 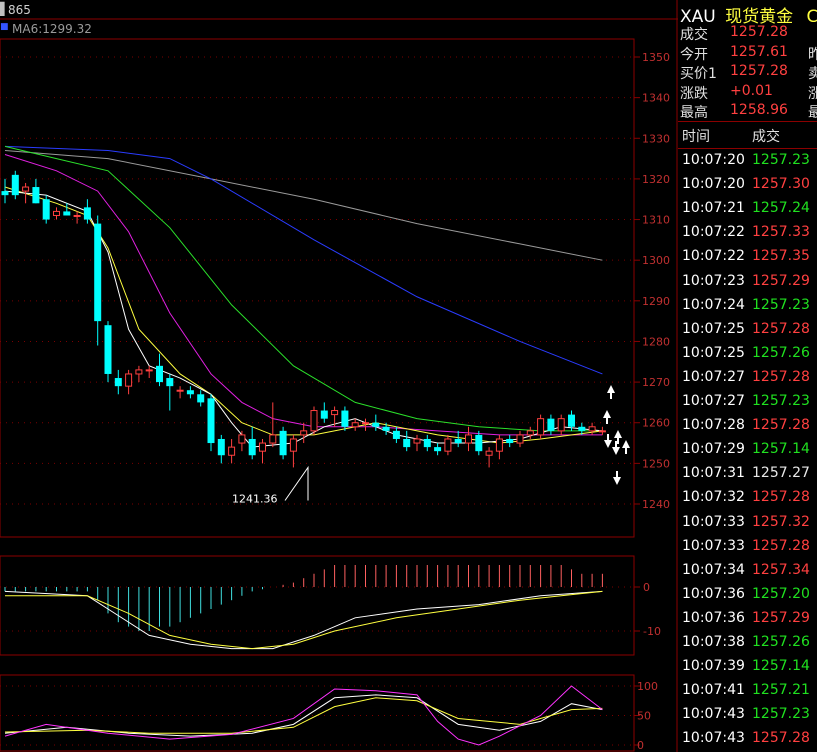 I want to click on kdj-tick-label: 100, so click(x=647, y=686).